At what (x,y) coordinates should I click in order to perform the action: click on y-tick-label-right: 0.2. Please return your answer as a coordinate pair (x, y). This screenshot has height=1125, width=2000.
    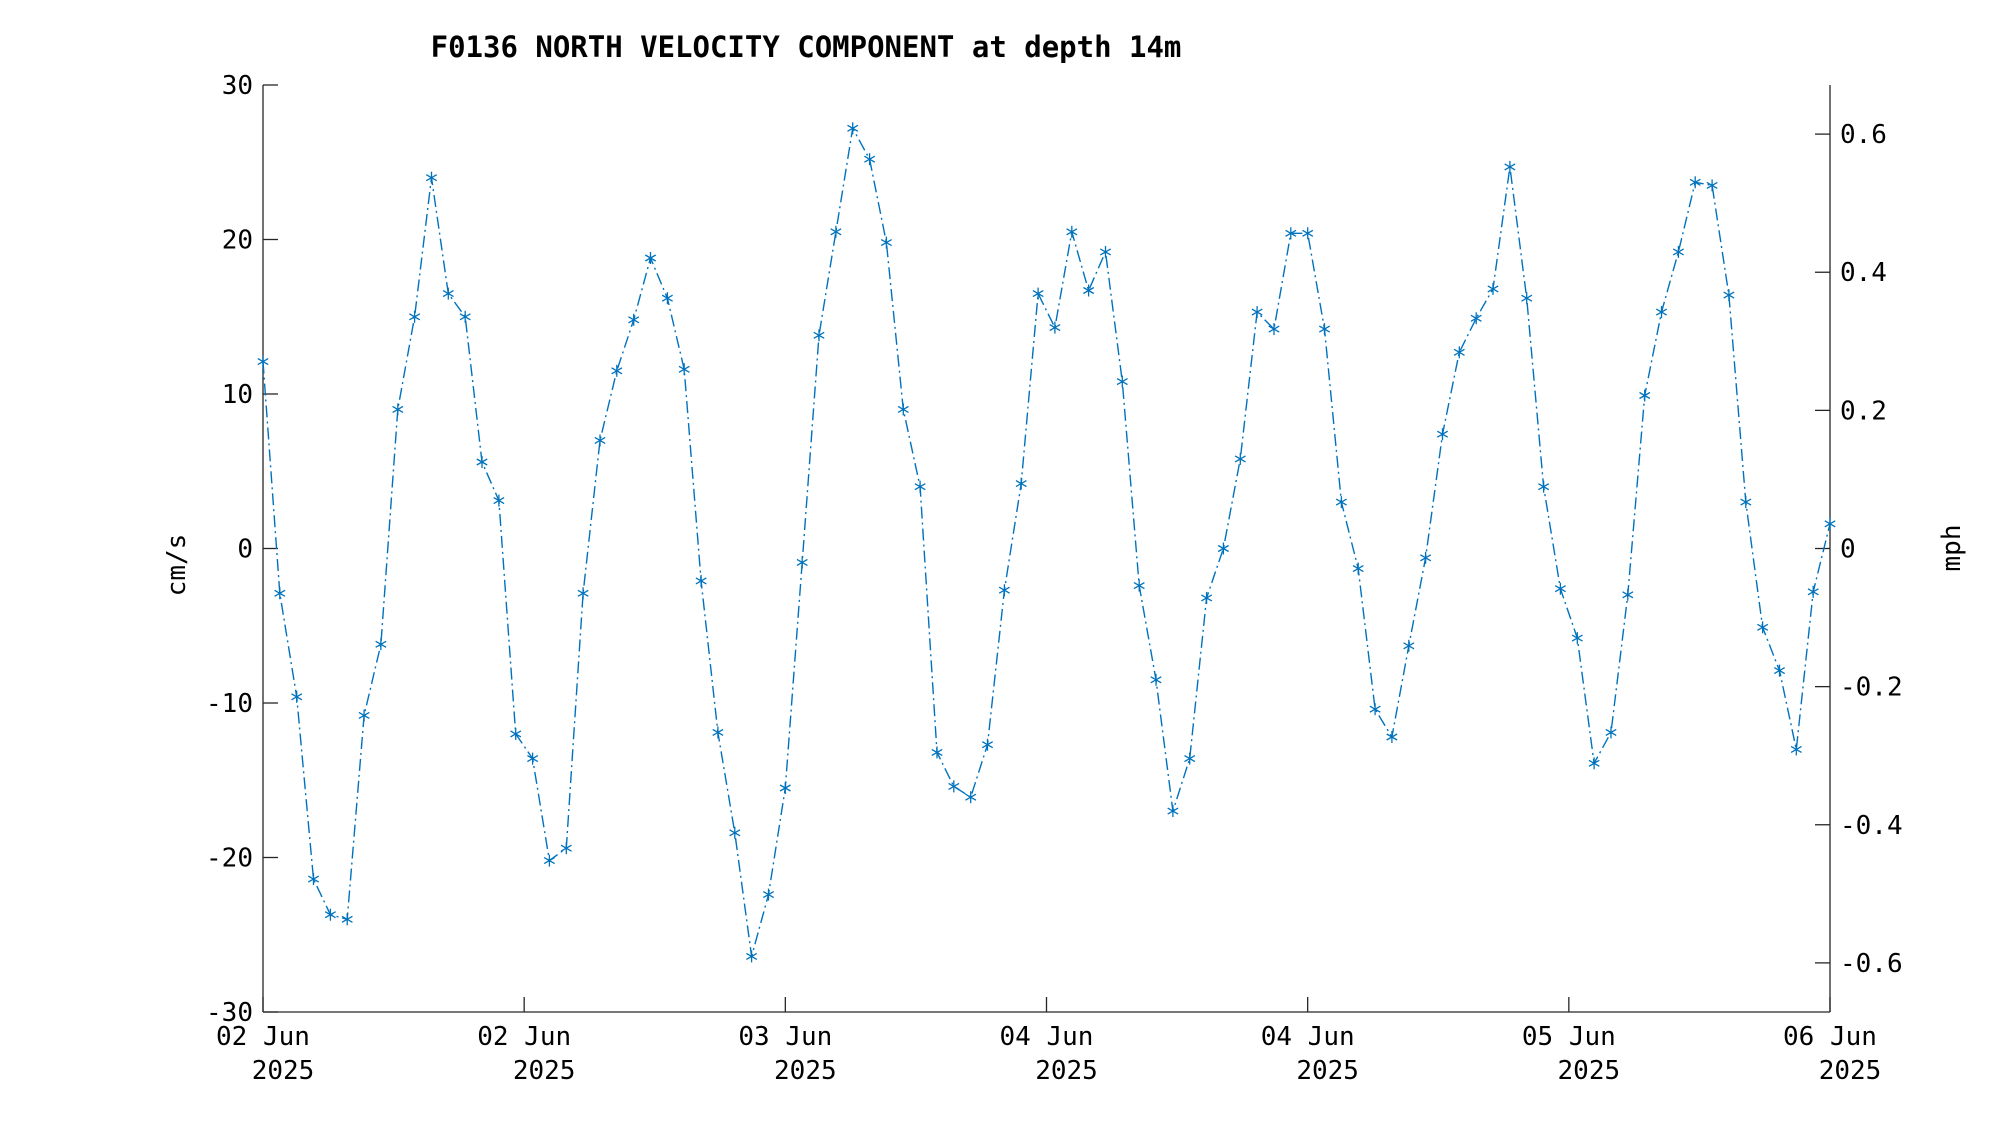
    Looking at the image, I should click on (1863, 411).